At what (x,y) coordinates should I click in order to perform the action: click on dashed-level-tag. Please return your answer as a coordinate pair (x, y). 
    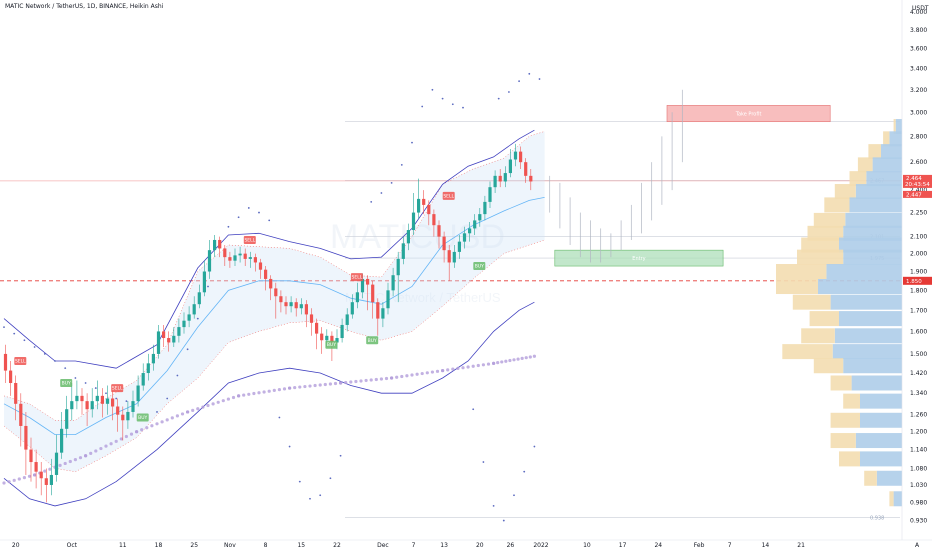
    Looking at the image, I should click on (917, 280).